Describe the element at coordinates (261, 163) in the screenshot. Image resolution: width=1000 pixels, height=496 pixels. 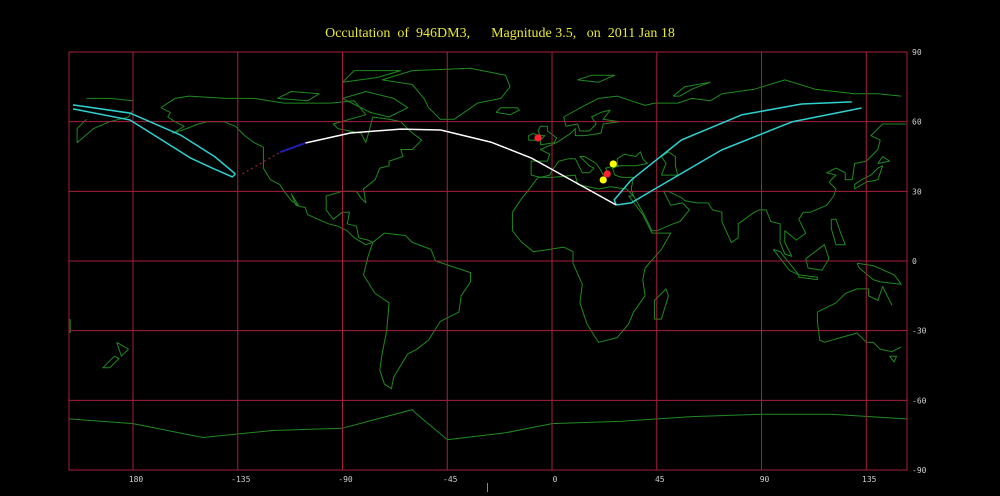
I see `path-dotted-segment` at that location.